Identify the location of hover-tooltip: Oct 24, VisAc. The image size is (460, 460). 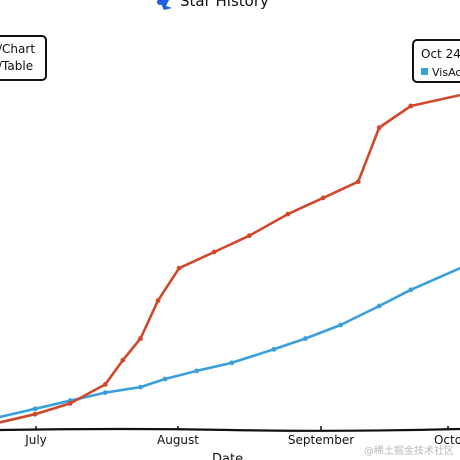
(436, 61).